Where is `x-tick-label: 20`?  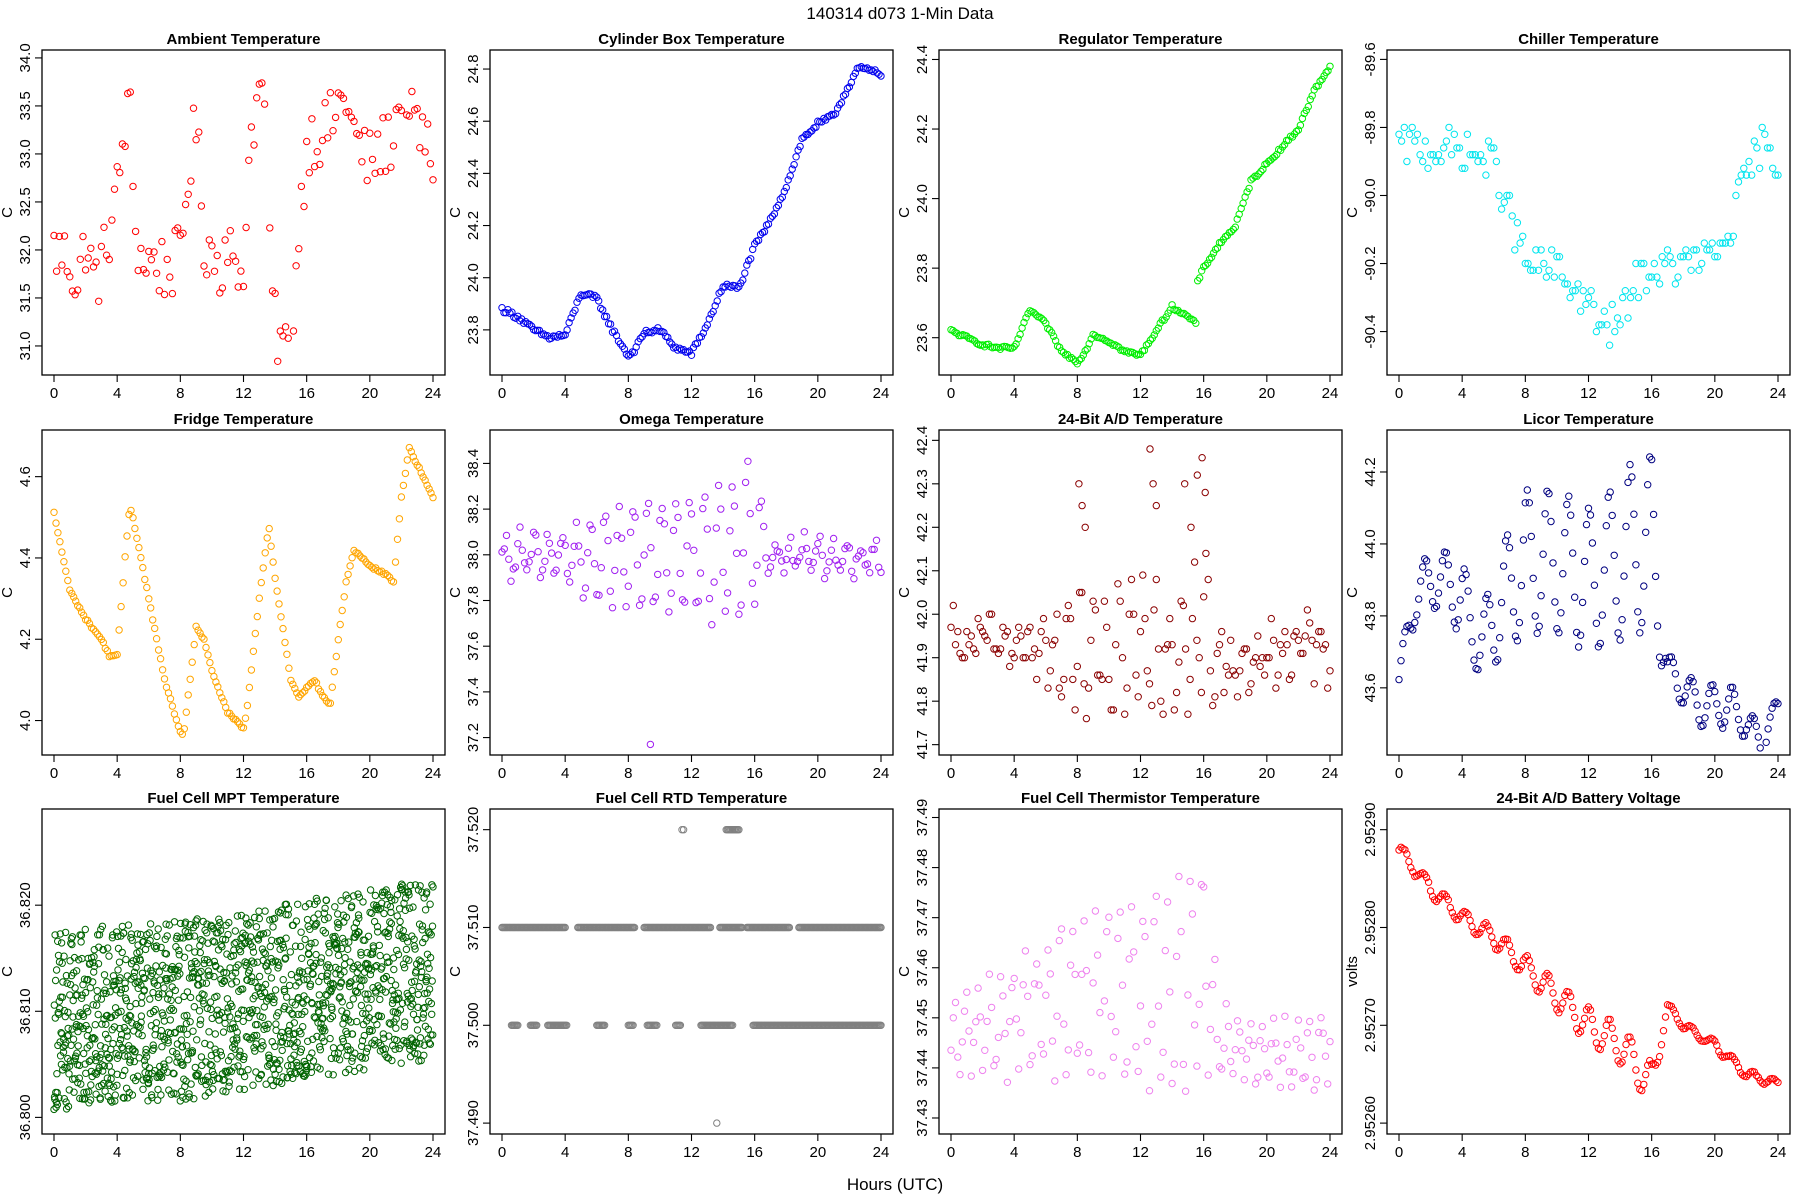 x-tick-label: 20 is located at coordinates (369, 773).